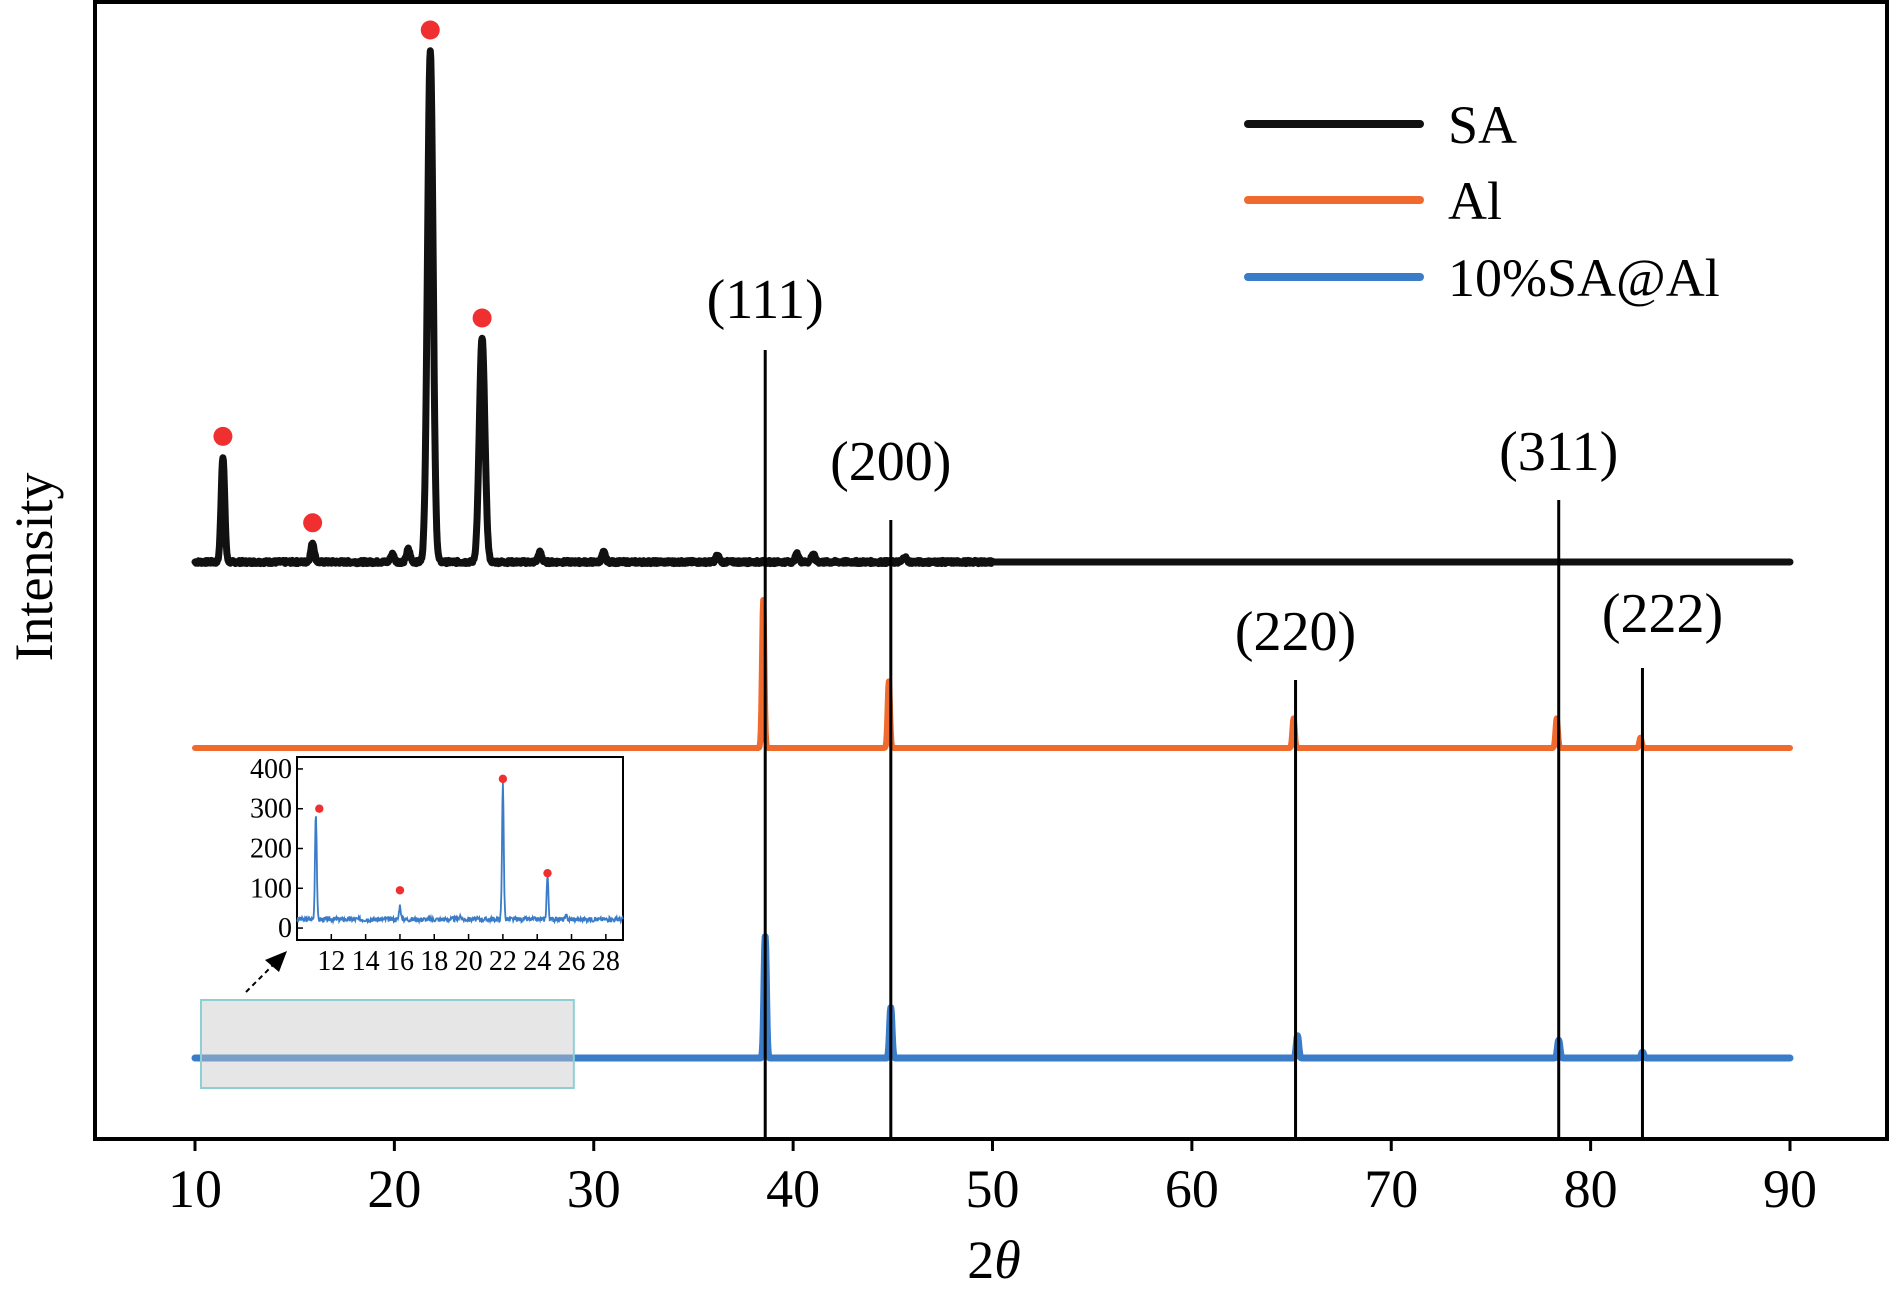 The height and width of the screenshot is (1294, 1890). Describe the element at coordinates (765, 300) in the screenshot. I see `hkl-label: (111)` at that location.